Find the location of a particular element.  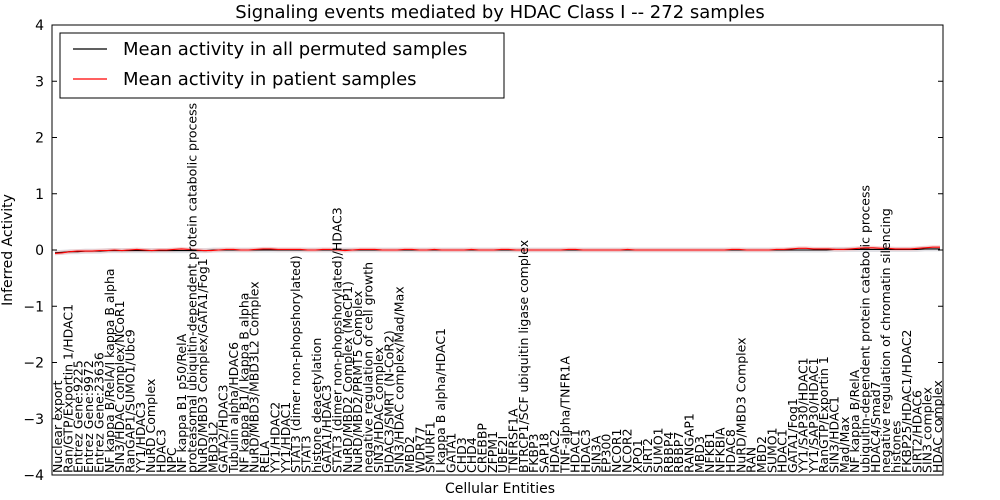

y-tick-label: −3 is located at coordinates (33, 420).